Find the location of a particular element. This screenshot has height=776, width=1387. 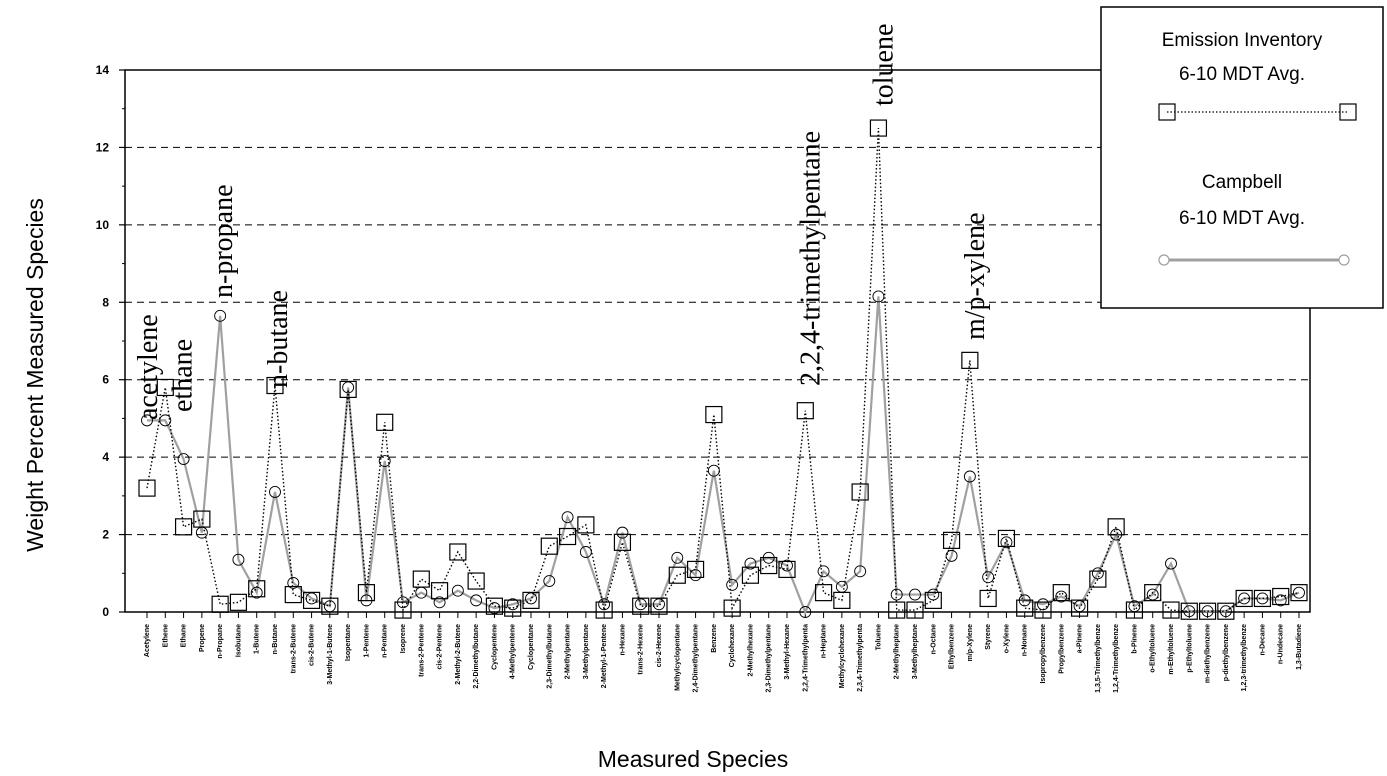

annotation-label: 2,2,4-trimethylpentane is located at coordinates (810, 258).